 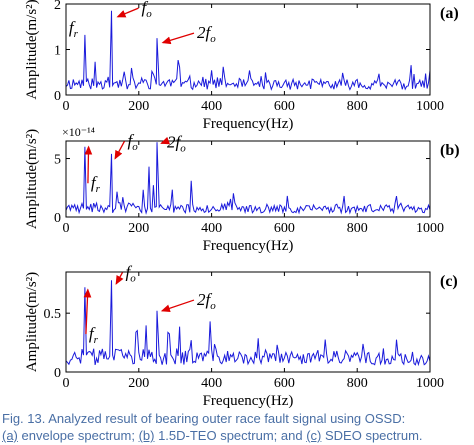 I want to click on caption-ref-b: (b), so click(x=146, y=435).